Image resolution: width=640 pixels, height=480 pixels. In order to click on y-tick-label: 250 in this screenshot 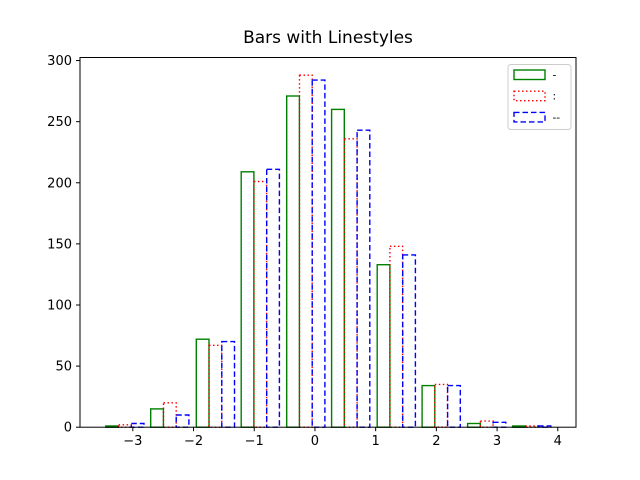, I will do `click(59, 122)`.